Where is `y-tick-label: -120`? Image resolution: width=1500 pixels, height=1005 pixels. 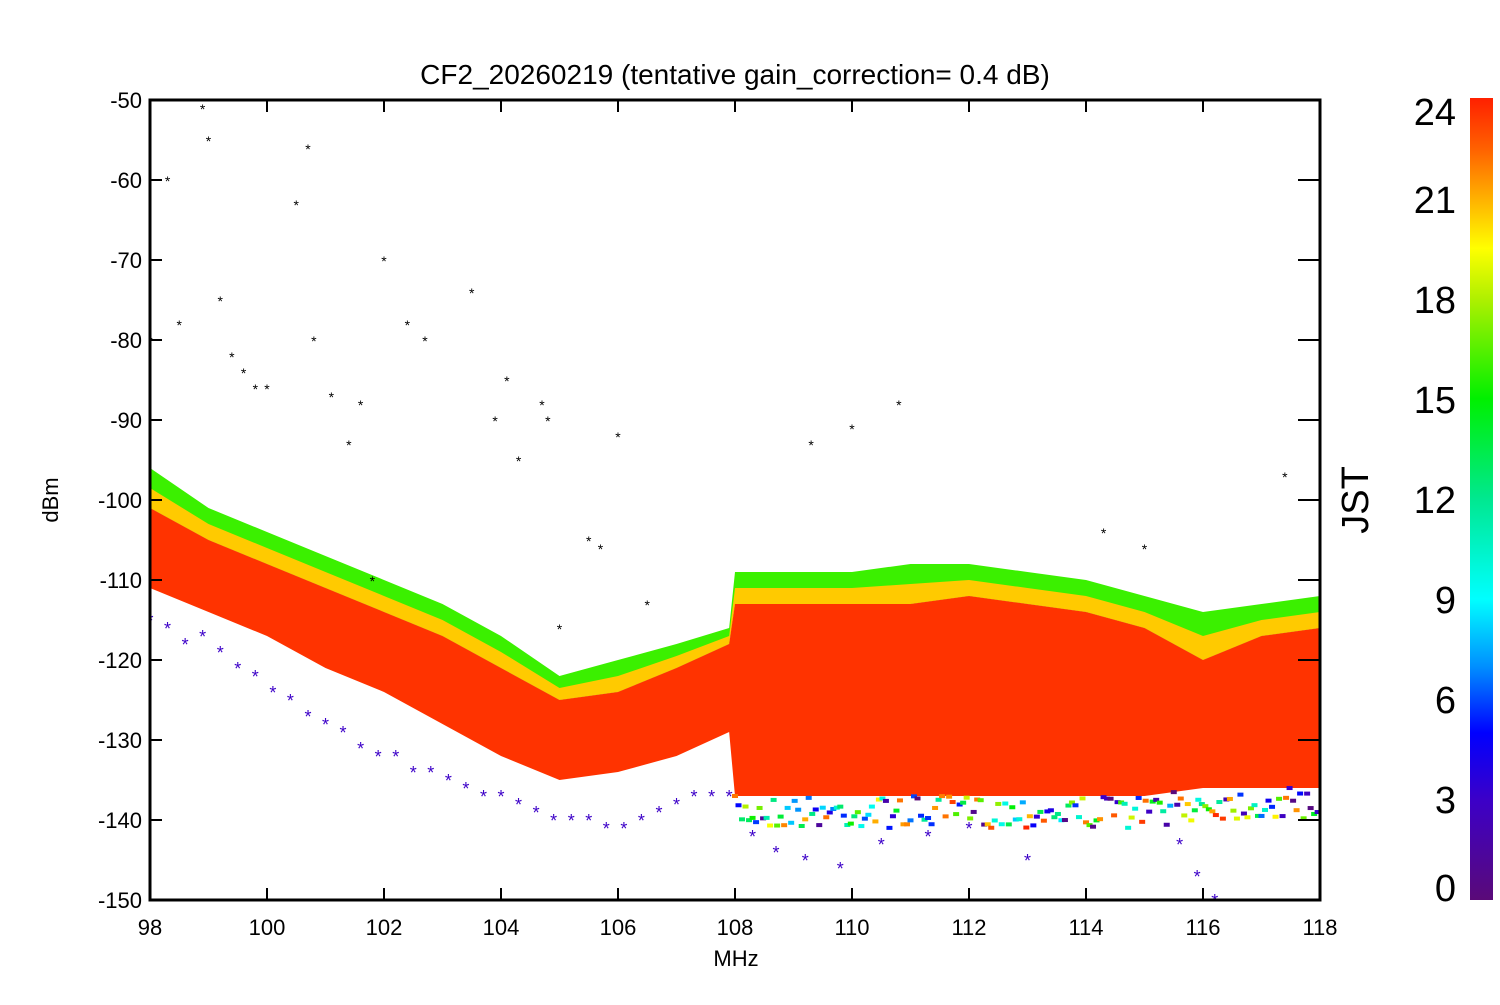 y-tick-label: -120 is located at coordinates (120, 660).